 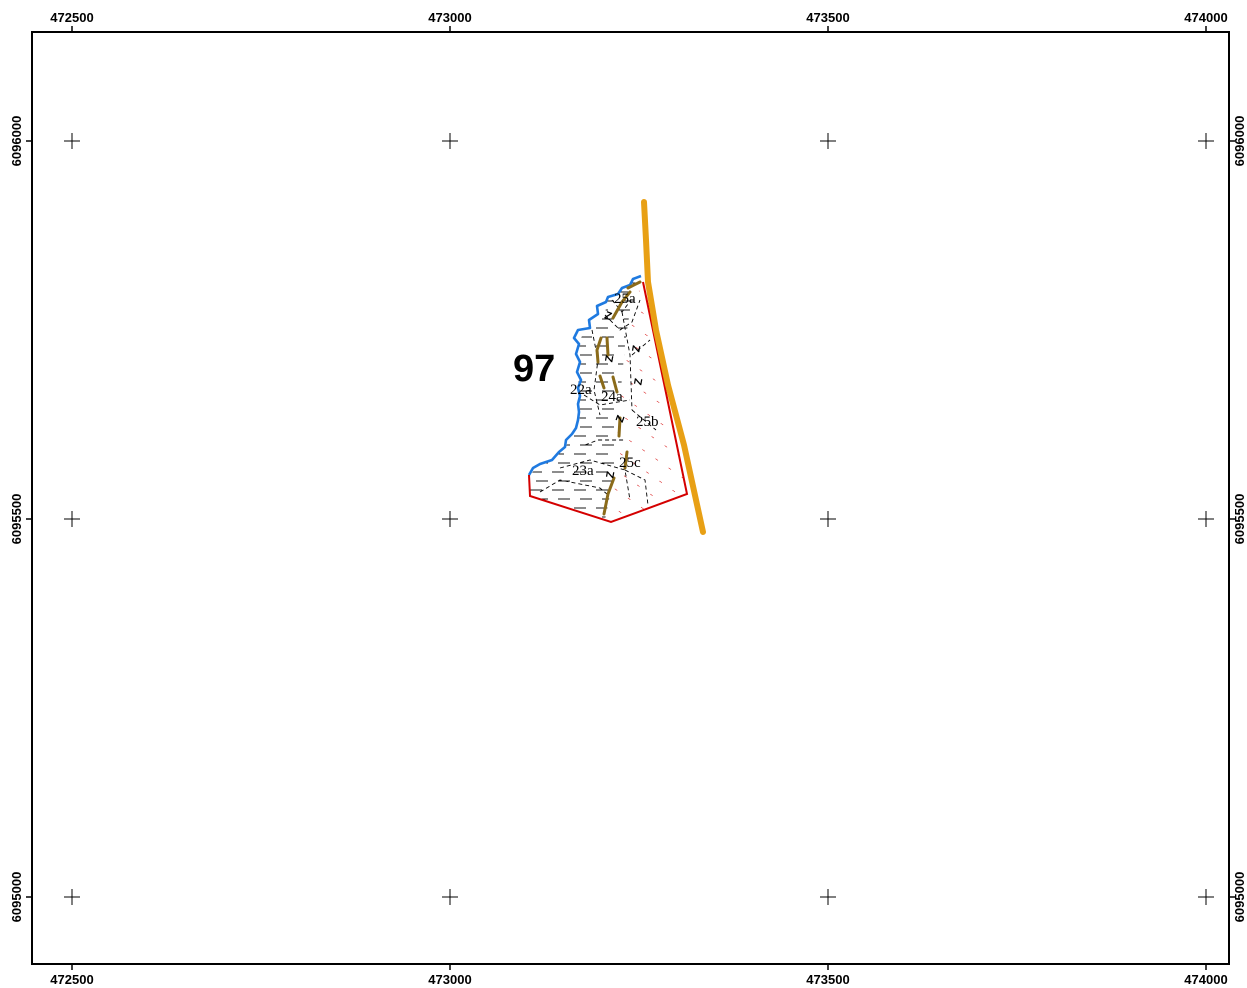 What do you see at coordinates (16, 897) in the screenshot?
I see `left-tick-label: 6095000` at bounding box center [16, 897].